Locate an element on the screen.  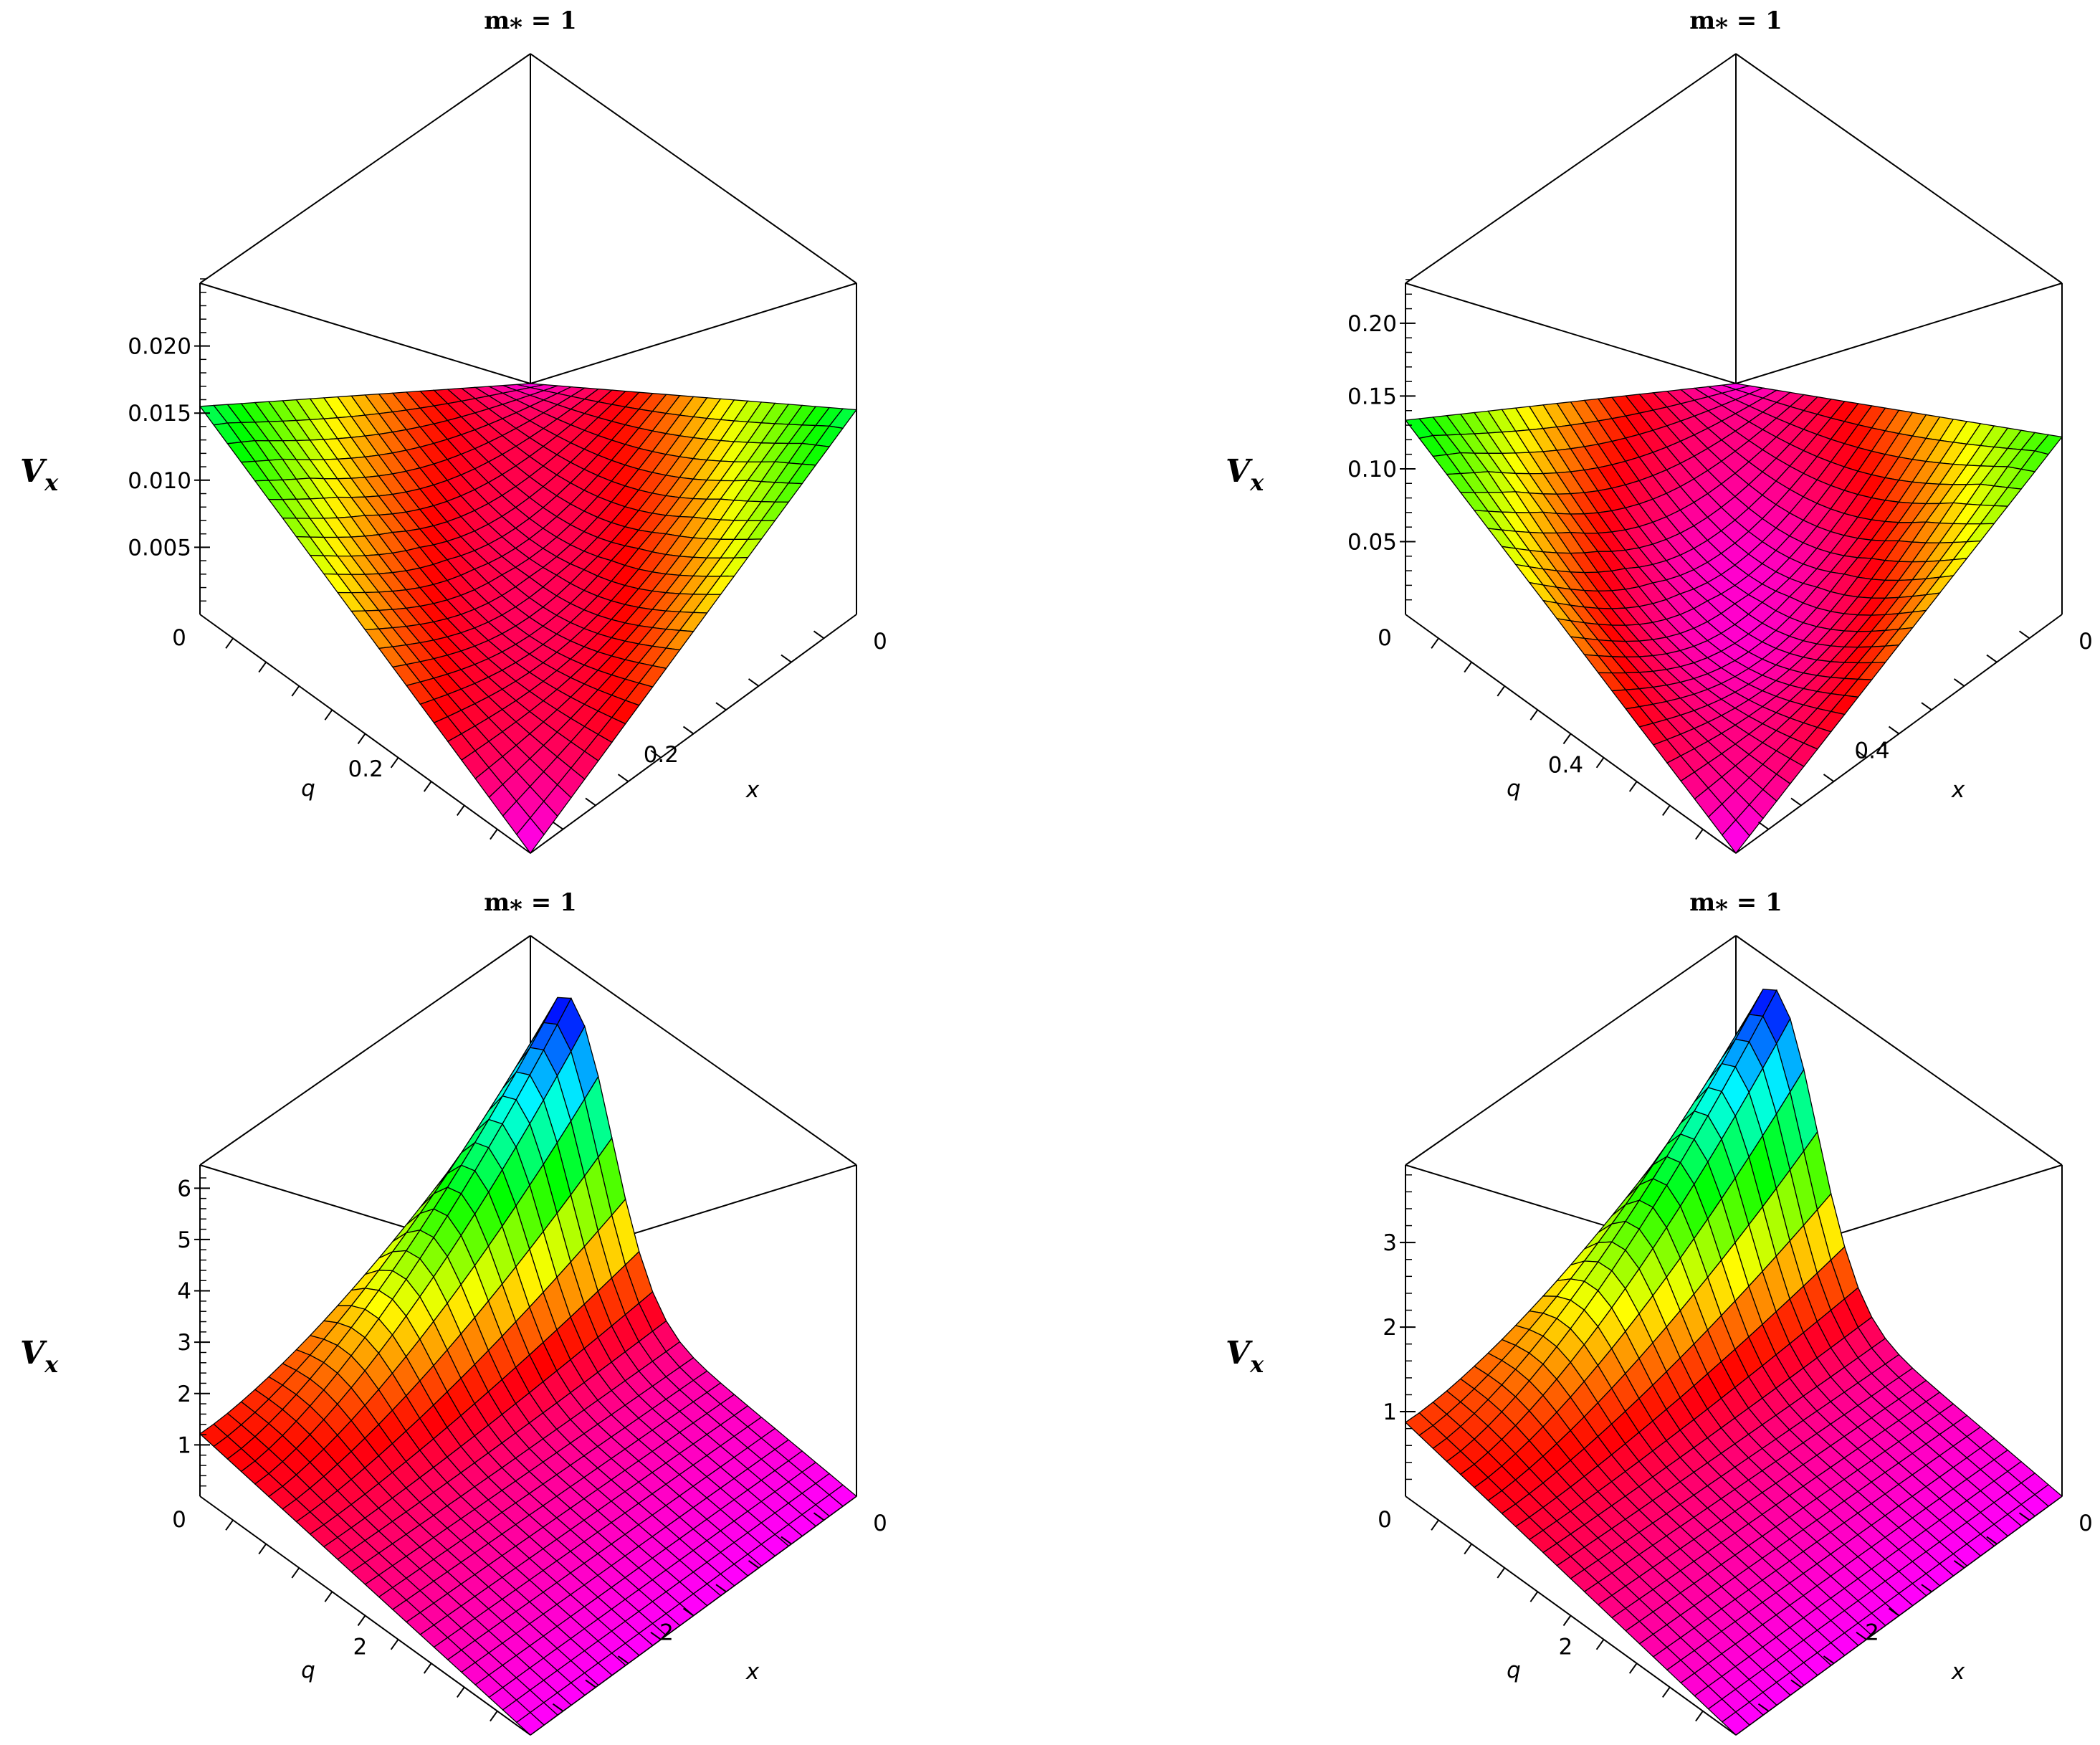
x-tick-label: 0.4 is located at coordinates (1871, 751).